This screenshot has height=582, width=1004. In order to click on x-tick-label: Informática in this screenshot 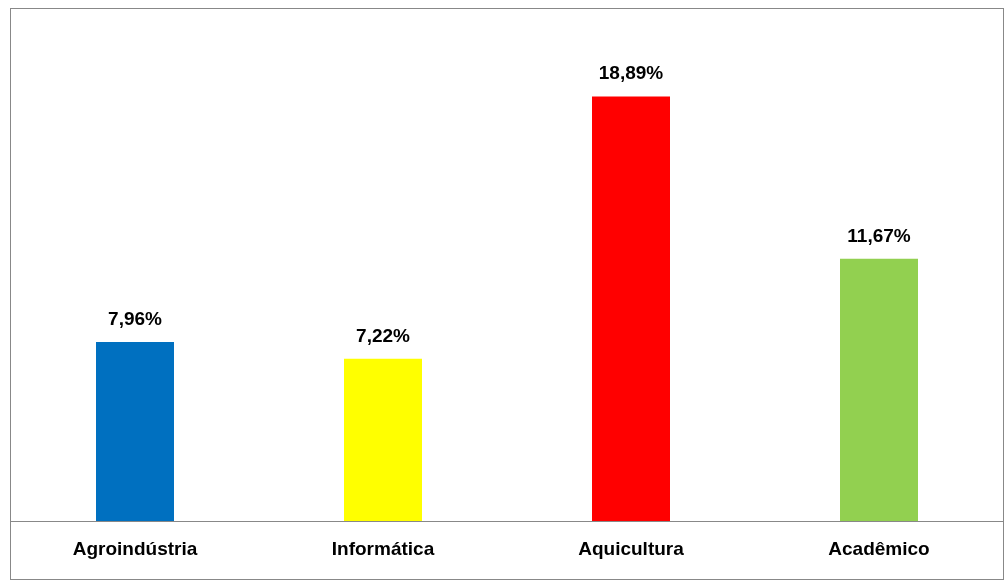, I will do `click(383, 548)`.